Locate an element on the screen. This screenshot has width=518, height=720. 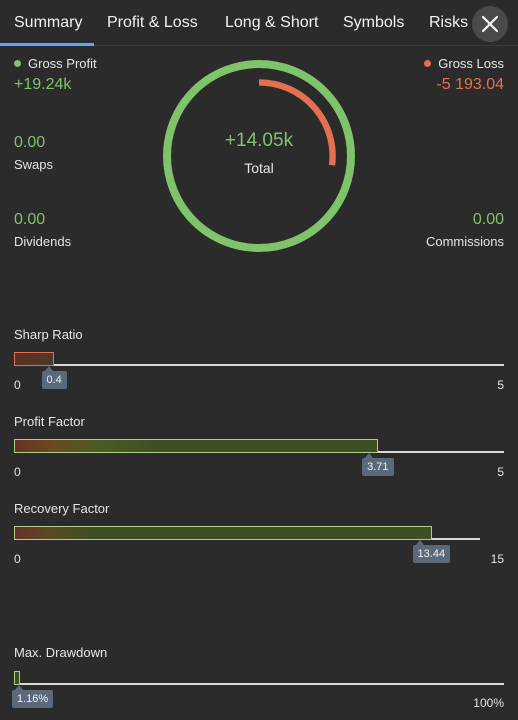
gross-profit-value: +19.24k is located at coordinates (43, 84).